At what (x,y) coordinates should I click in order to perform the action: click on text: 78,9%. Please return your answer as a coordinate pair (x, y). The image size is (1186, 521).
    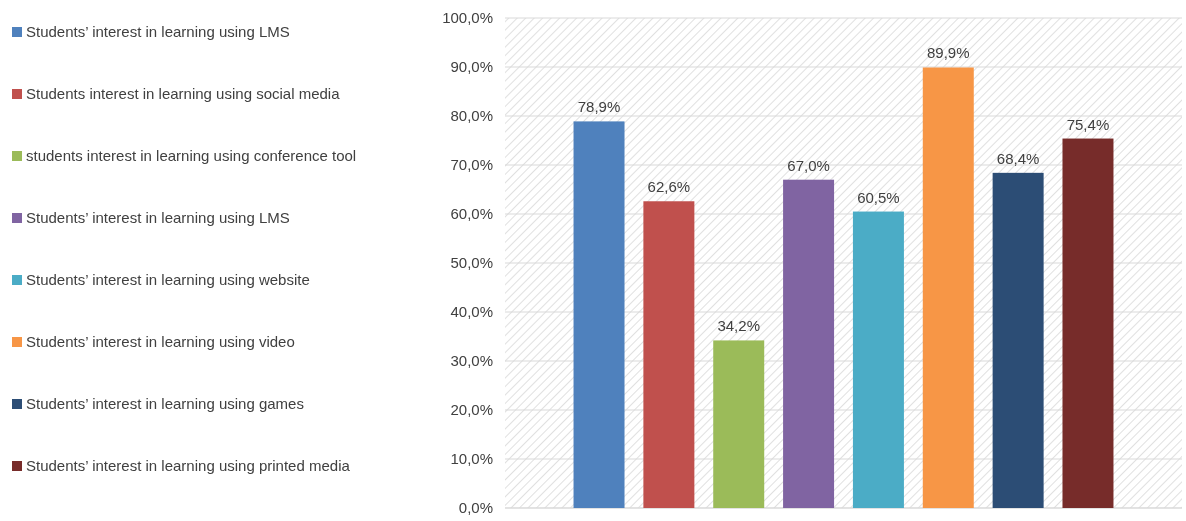
    Looking at the image, I should click on (599, 107).